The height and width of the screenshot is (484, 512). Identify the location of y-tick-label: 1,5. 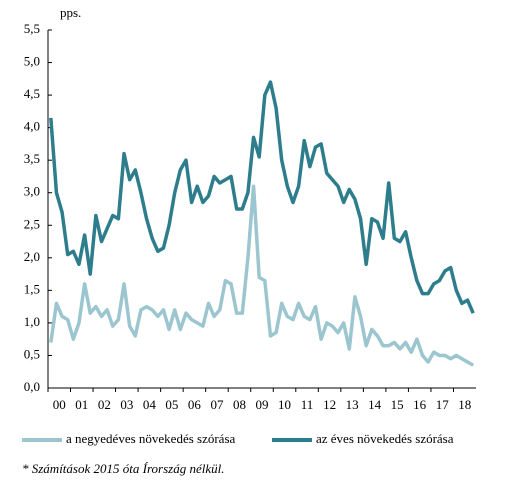
(32, 288).